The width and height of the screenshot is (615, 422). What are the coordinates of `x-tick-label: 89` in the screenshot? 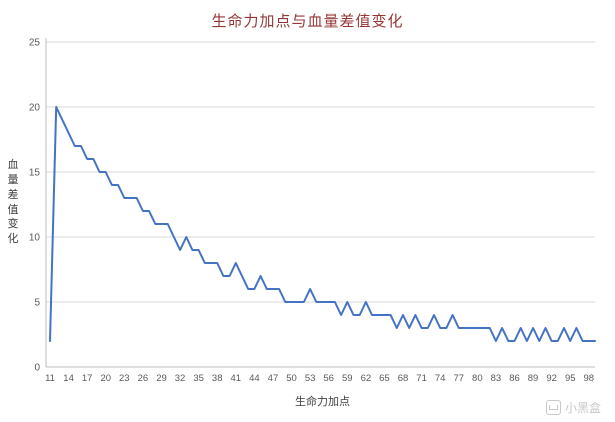 It's located at (533, 378).